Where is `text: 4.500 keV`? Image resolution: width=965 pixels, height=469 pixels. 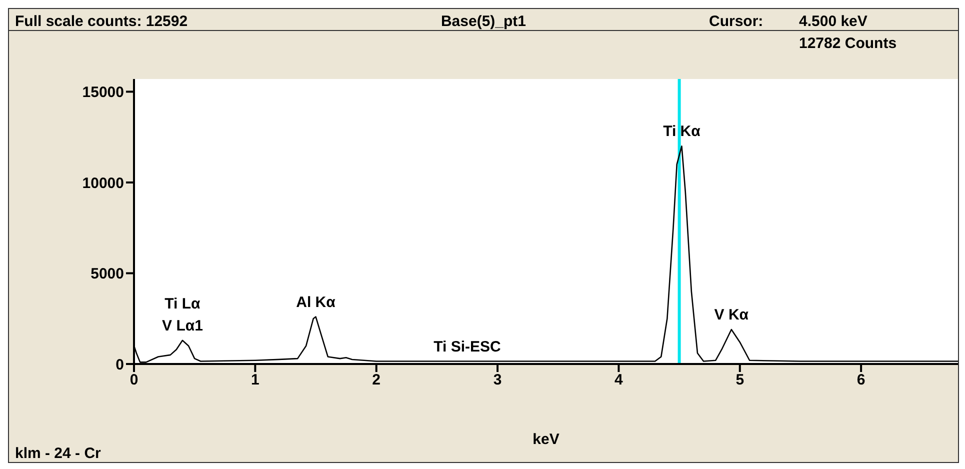
text: 4.500 keV is located at coordinates (833, 21).